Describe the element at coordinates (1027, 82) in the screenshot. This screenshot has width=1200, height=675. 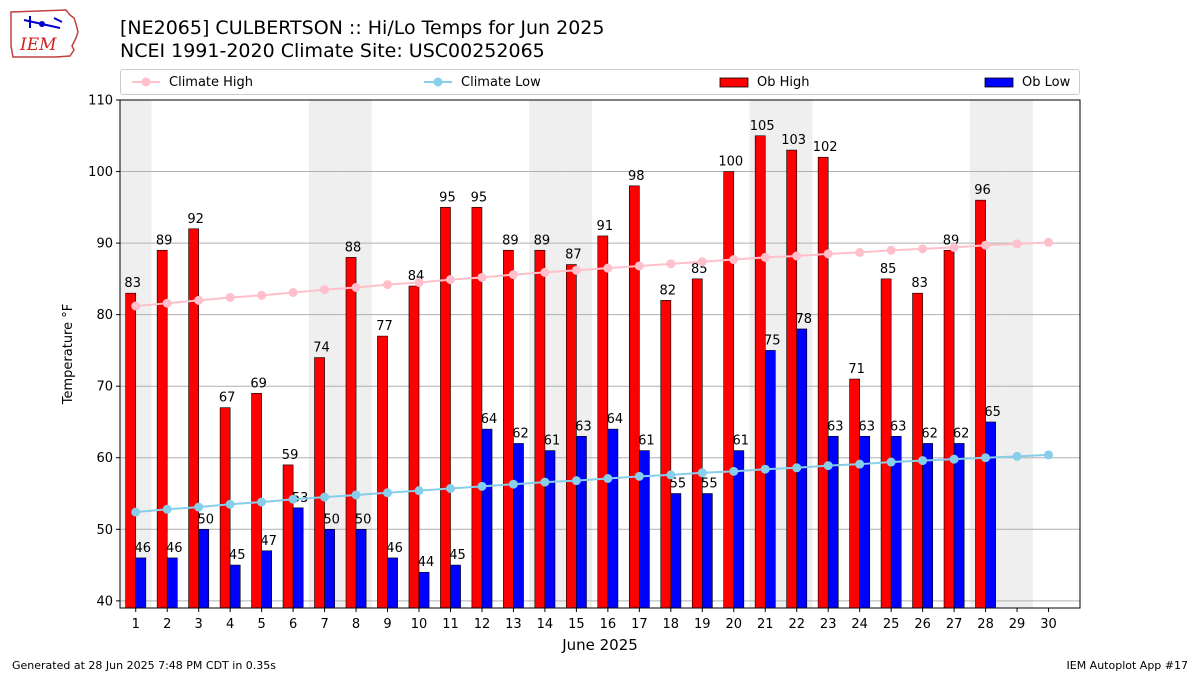
I see `legend-item-ob-low: Ob Low` at that location.